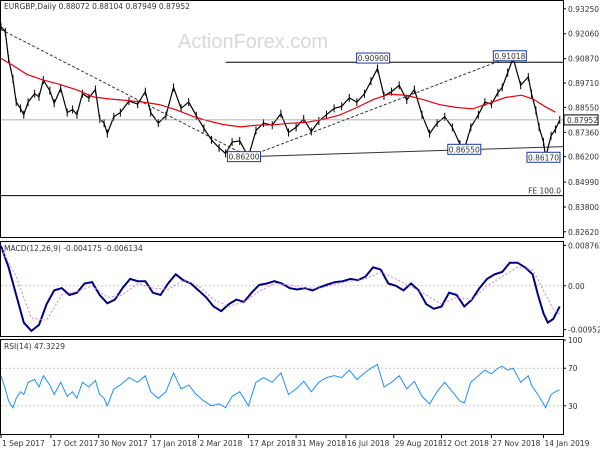  I want to click on x-tick-label: 17 Jan 2018, so click(174, 443).